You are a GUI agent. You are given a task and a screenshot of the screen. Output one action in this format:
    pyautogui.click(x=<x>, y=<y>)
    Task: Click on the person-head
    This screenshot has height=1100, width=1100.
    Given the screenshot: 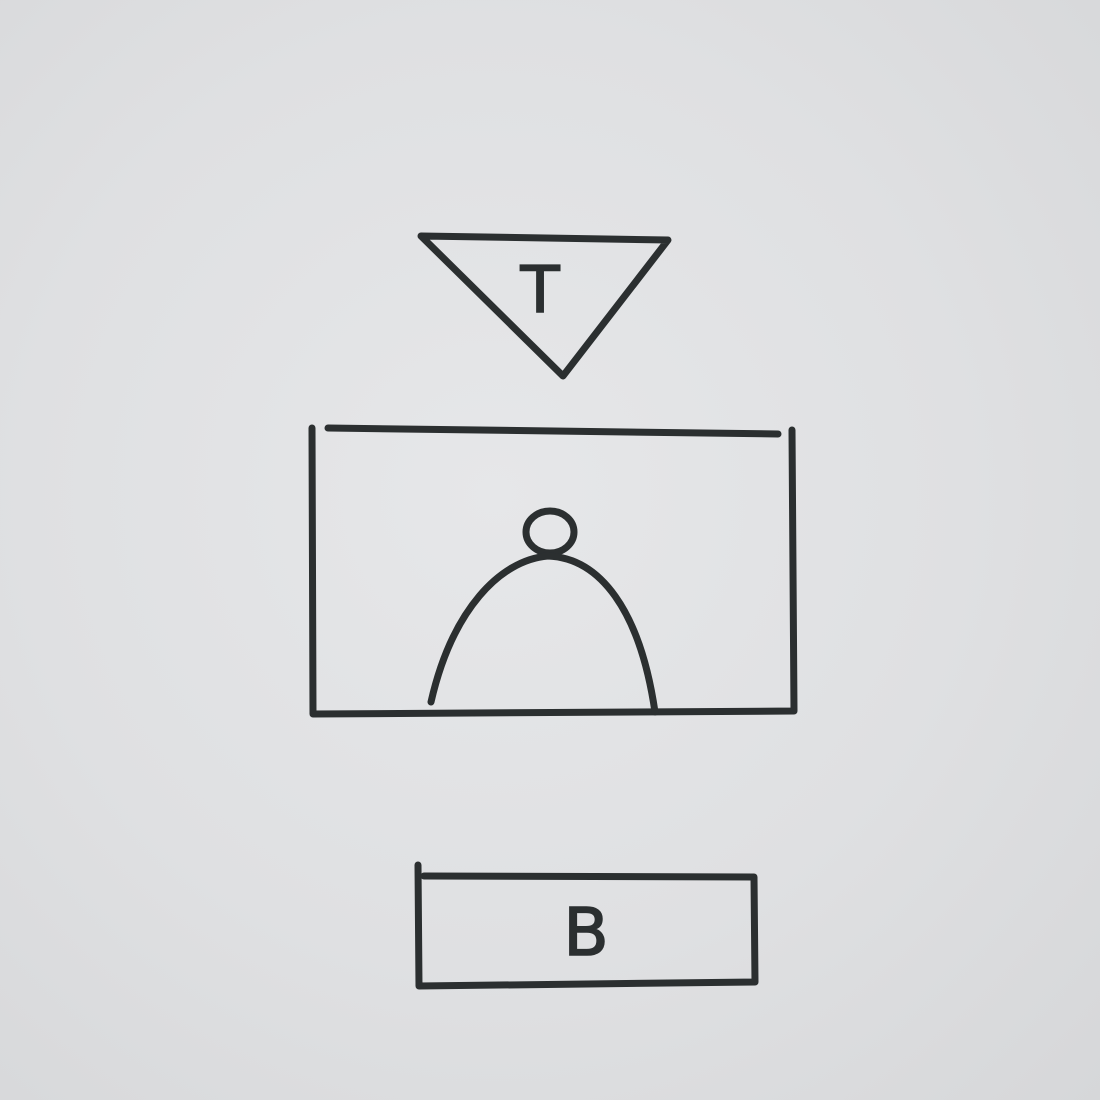 What is the action you would take?
    pyautogui.click(x=550, y=532)
    